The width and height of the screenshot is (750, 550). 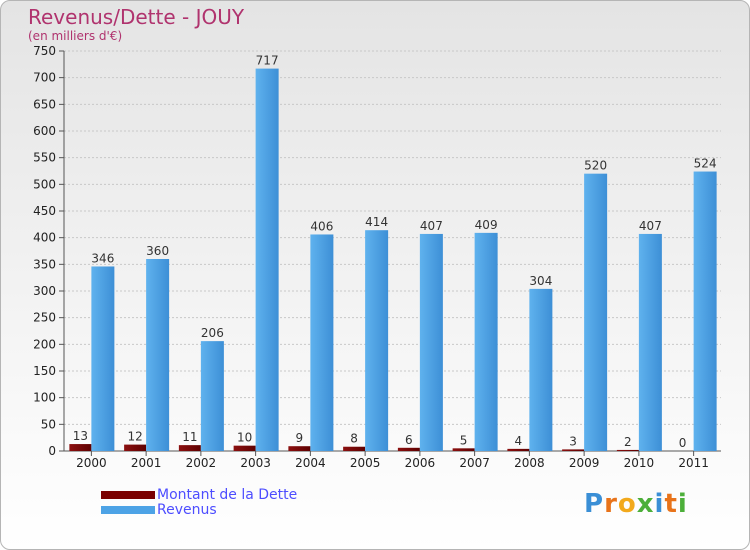 What do you see at coordinates (464, 440) in the screenshot?
I see `debt-value-label: 5` at bounding box center [464, 440].